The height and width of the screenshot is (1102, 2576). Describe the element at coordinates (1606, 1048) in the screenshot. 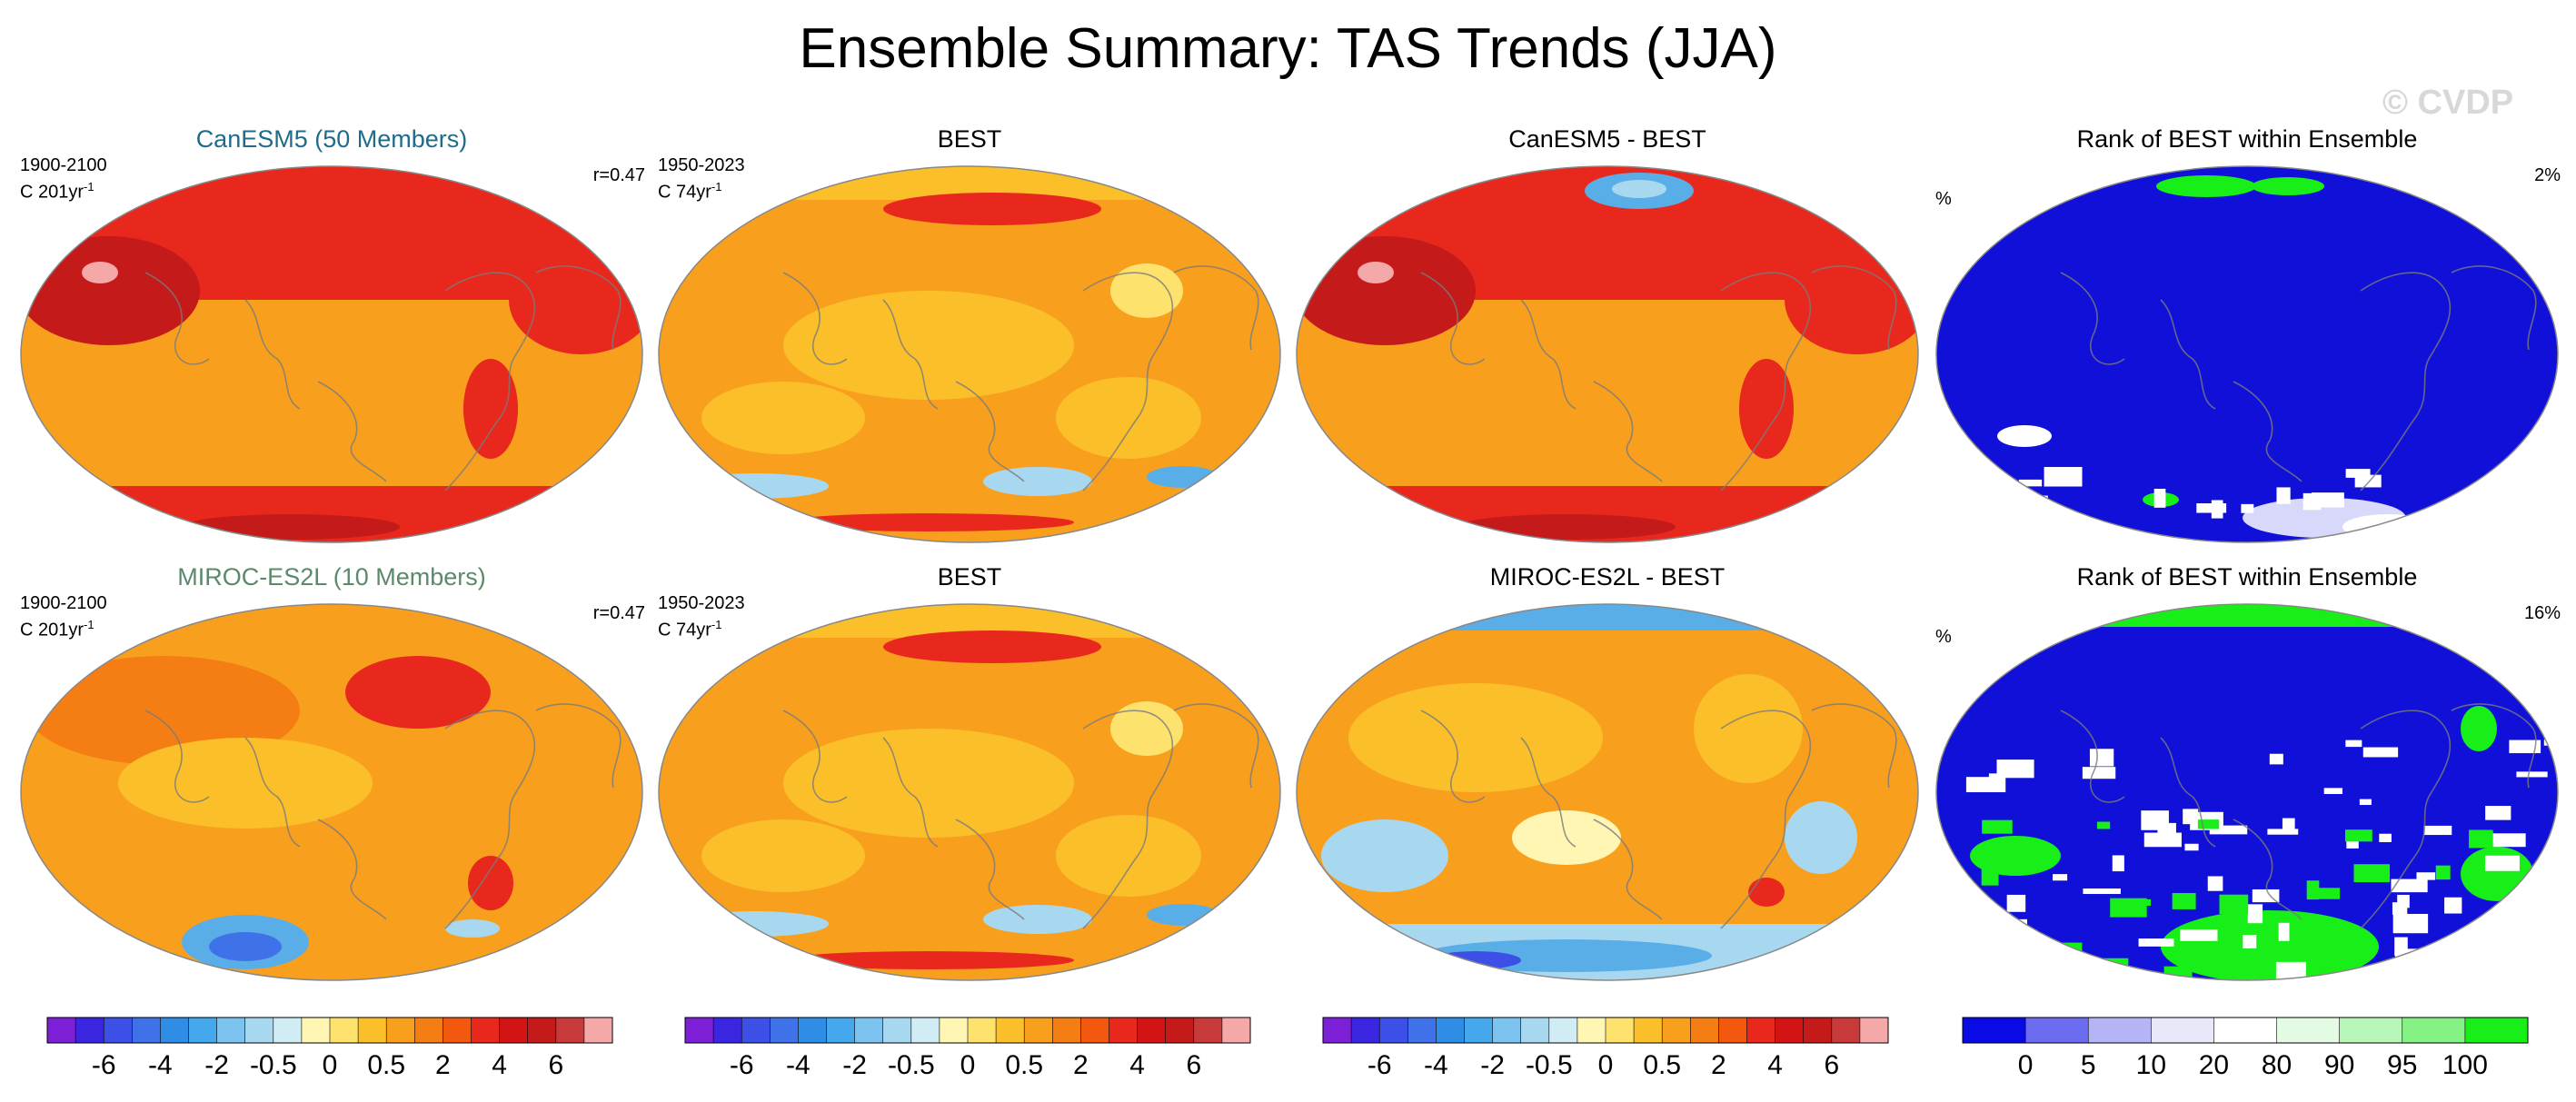

I see `colorbar-svg: -6 -4 -2 -0.5 0 0.5 2 4 6` at that location.